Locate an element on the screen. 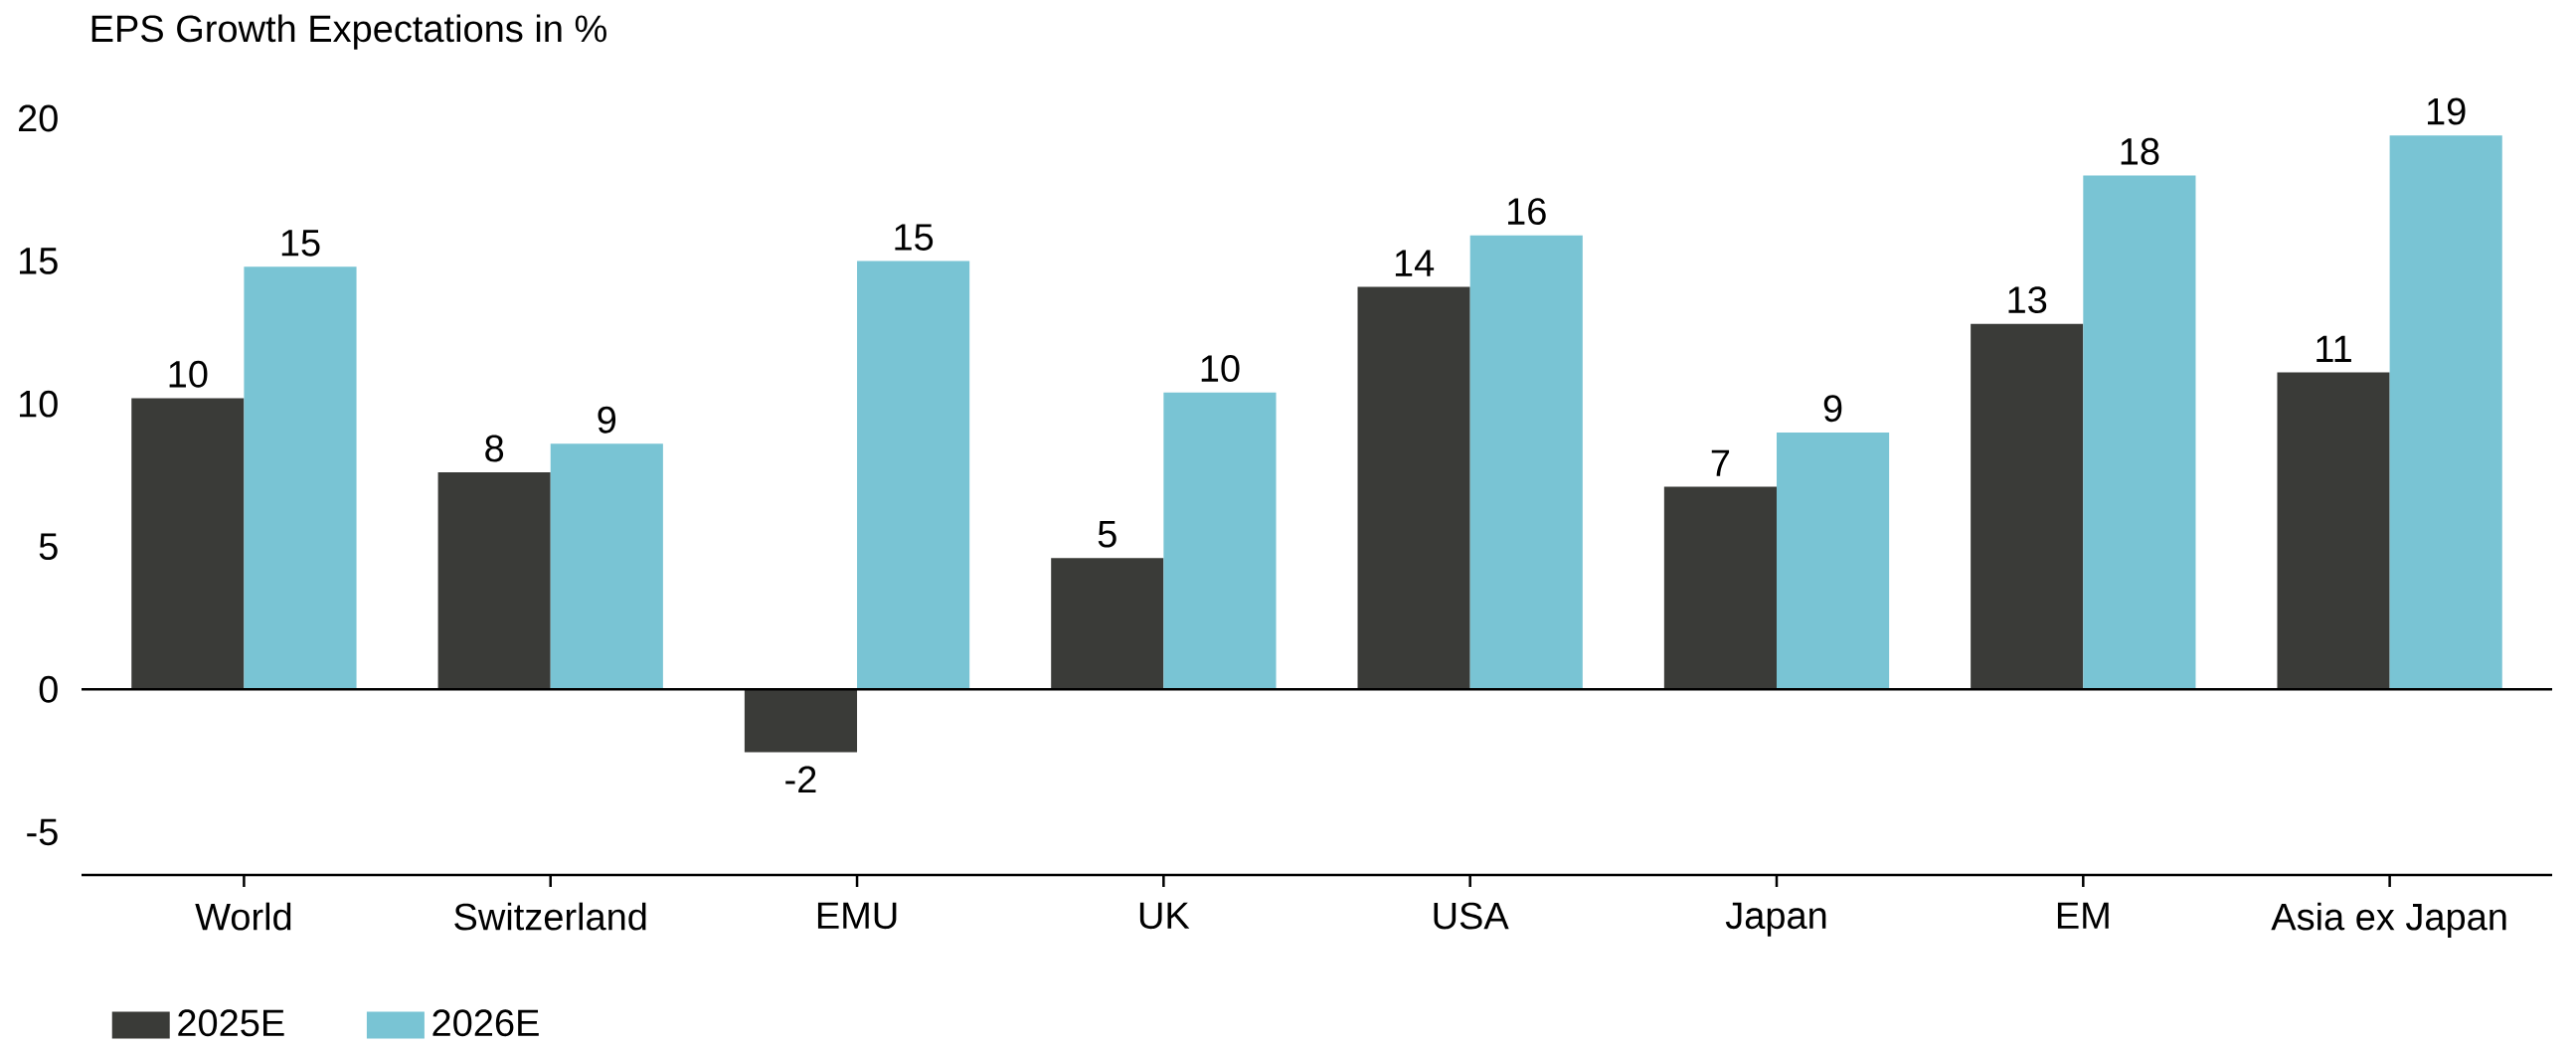 The height and width of the screenshot is (1050, 2576). y-tick-label: 0 is located at coordinates (48, 689).